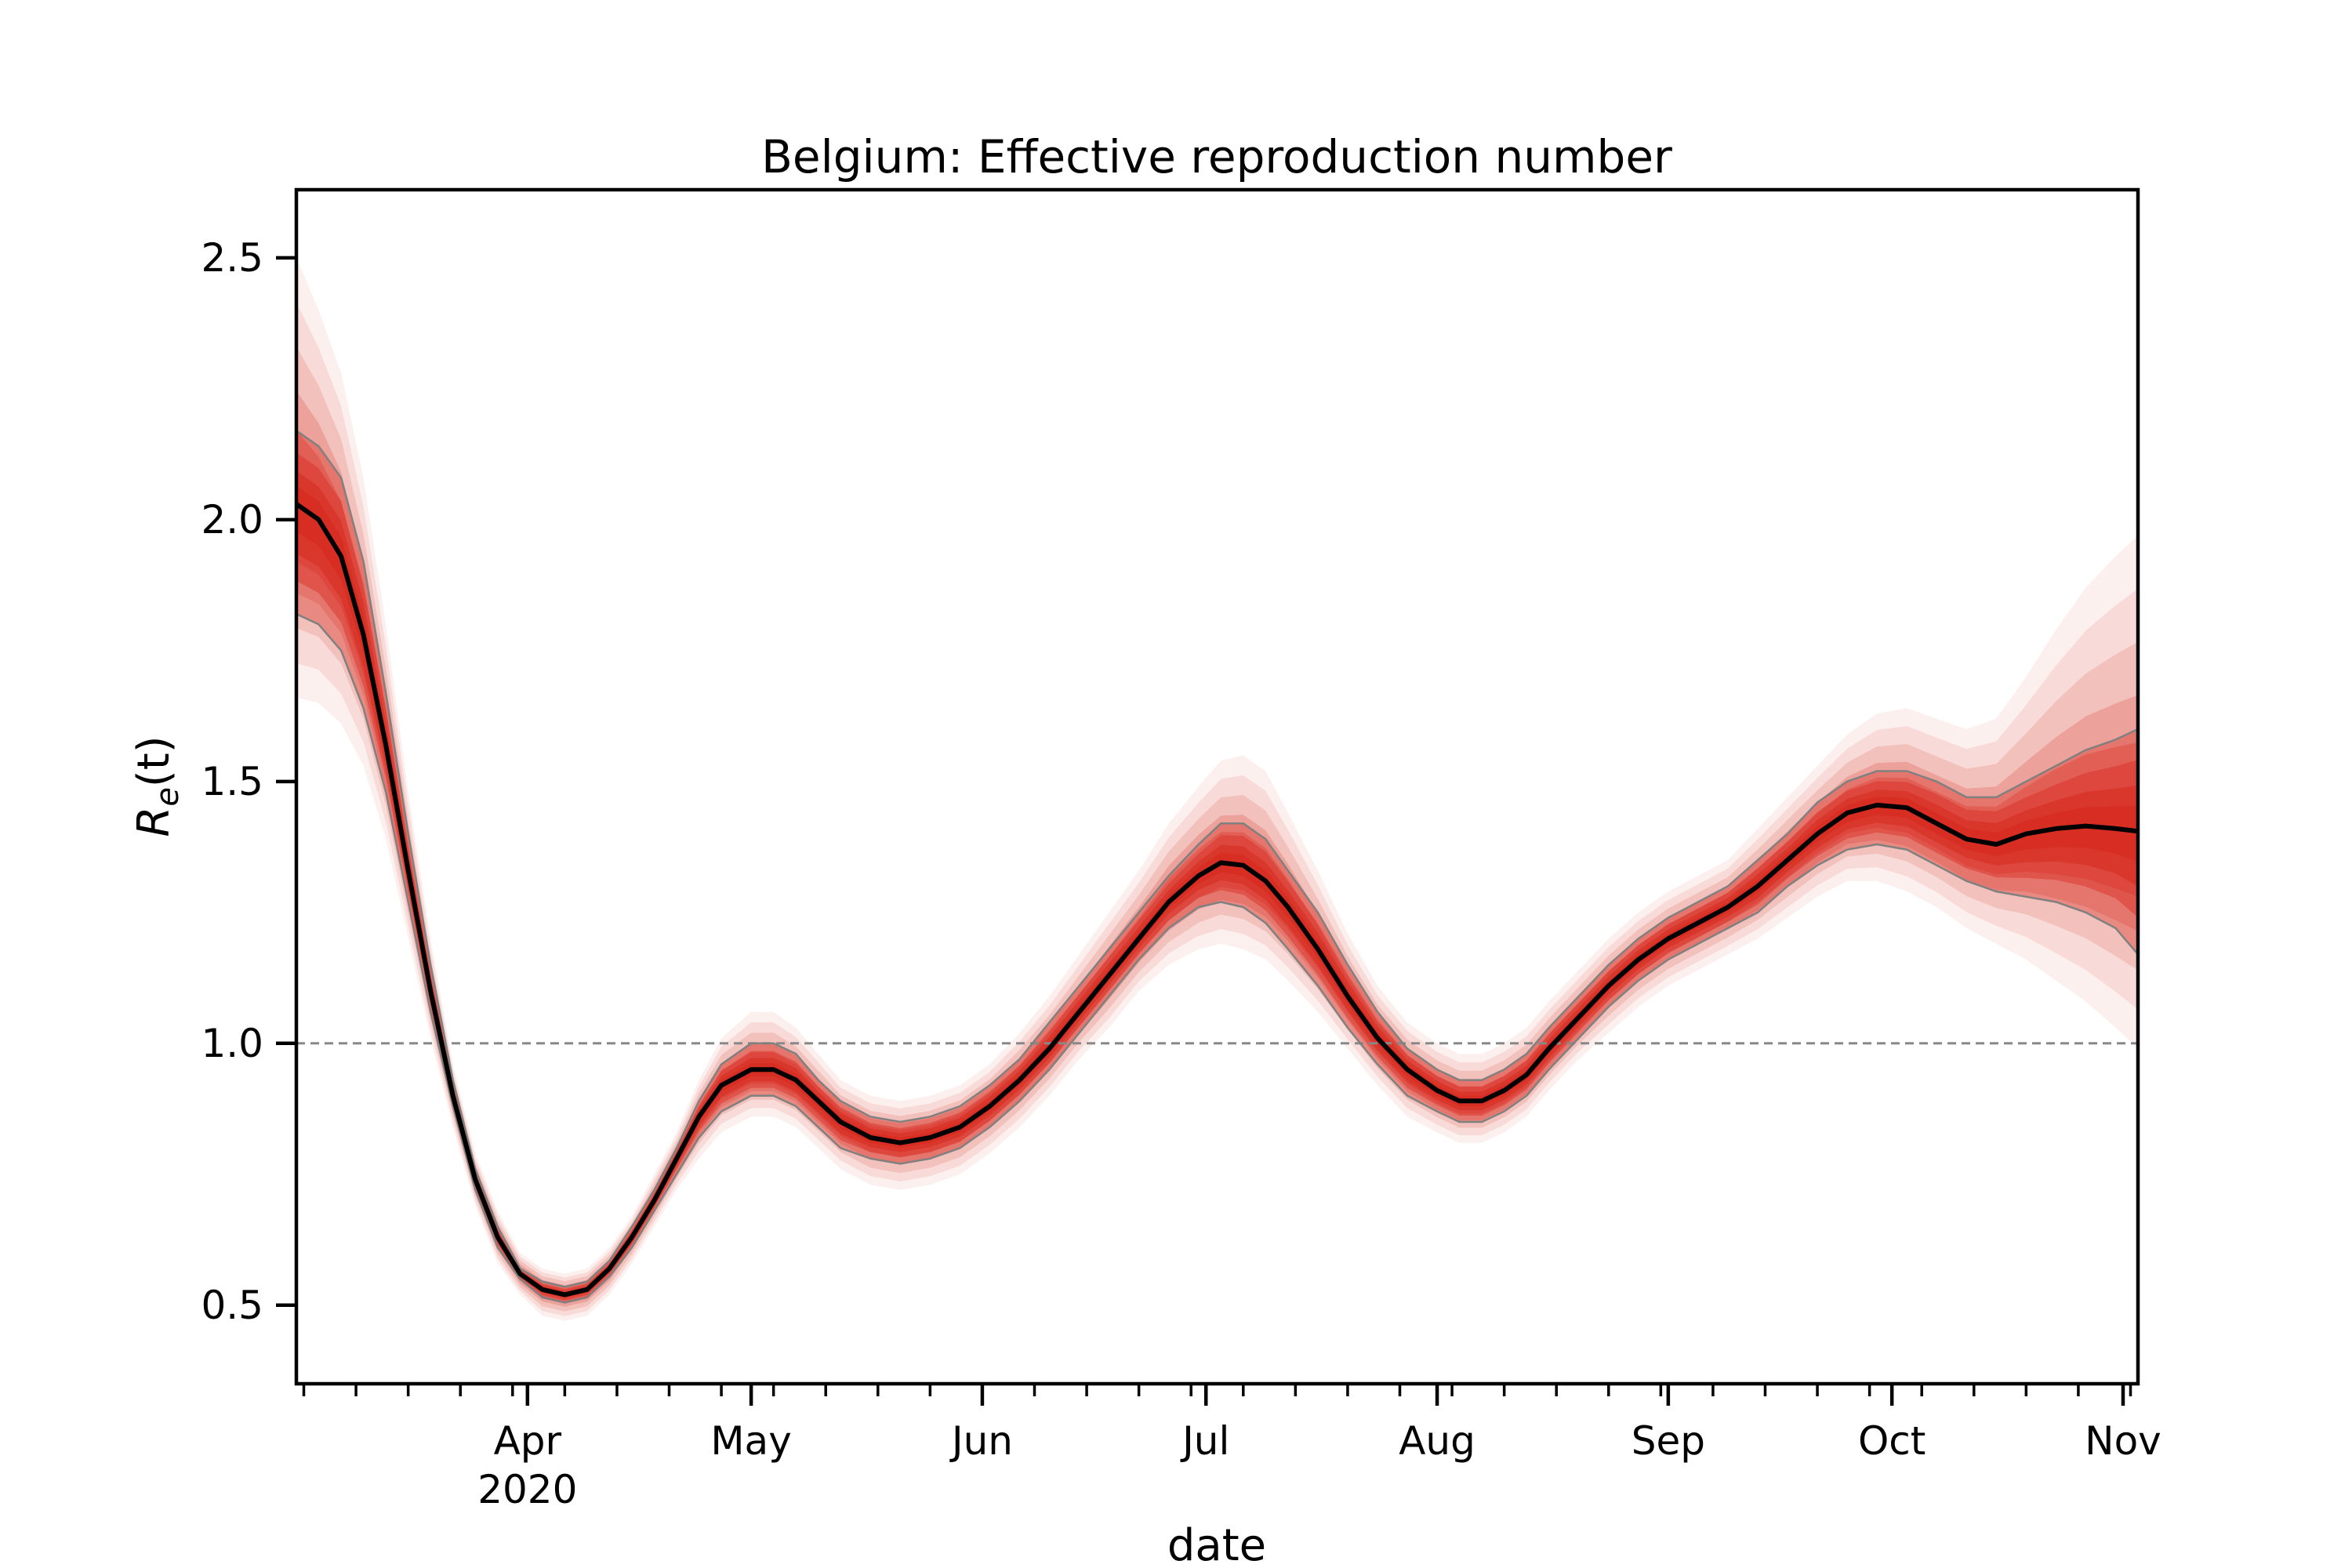 This screenshot has height=1568, width=2352. Describe the element at coordinates (527, 1489) in the screenshot. I see `x-tick-year-label: 2020` at that location.